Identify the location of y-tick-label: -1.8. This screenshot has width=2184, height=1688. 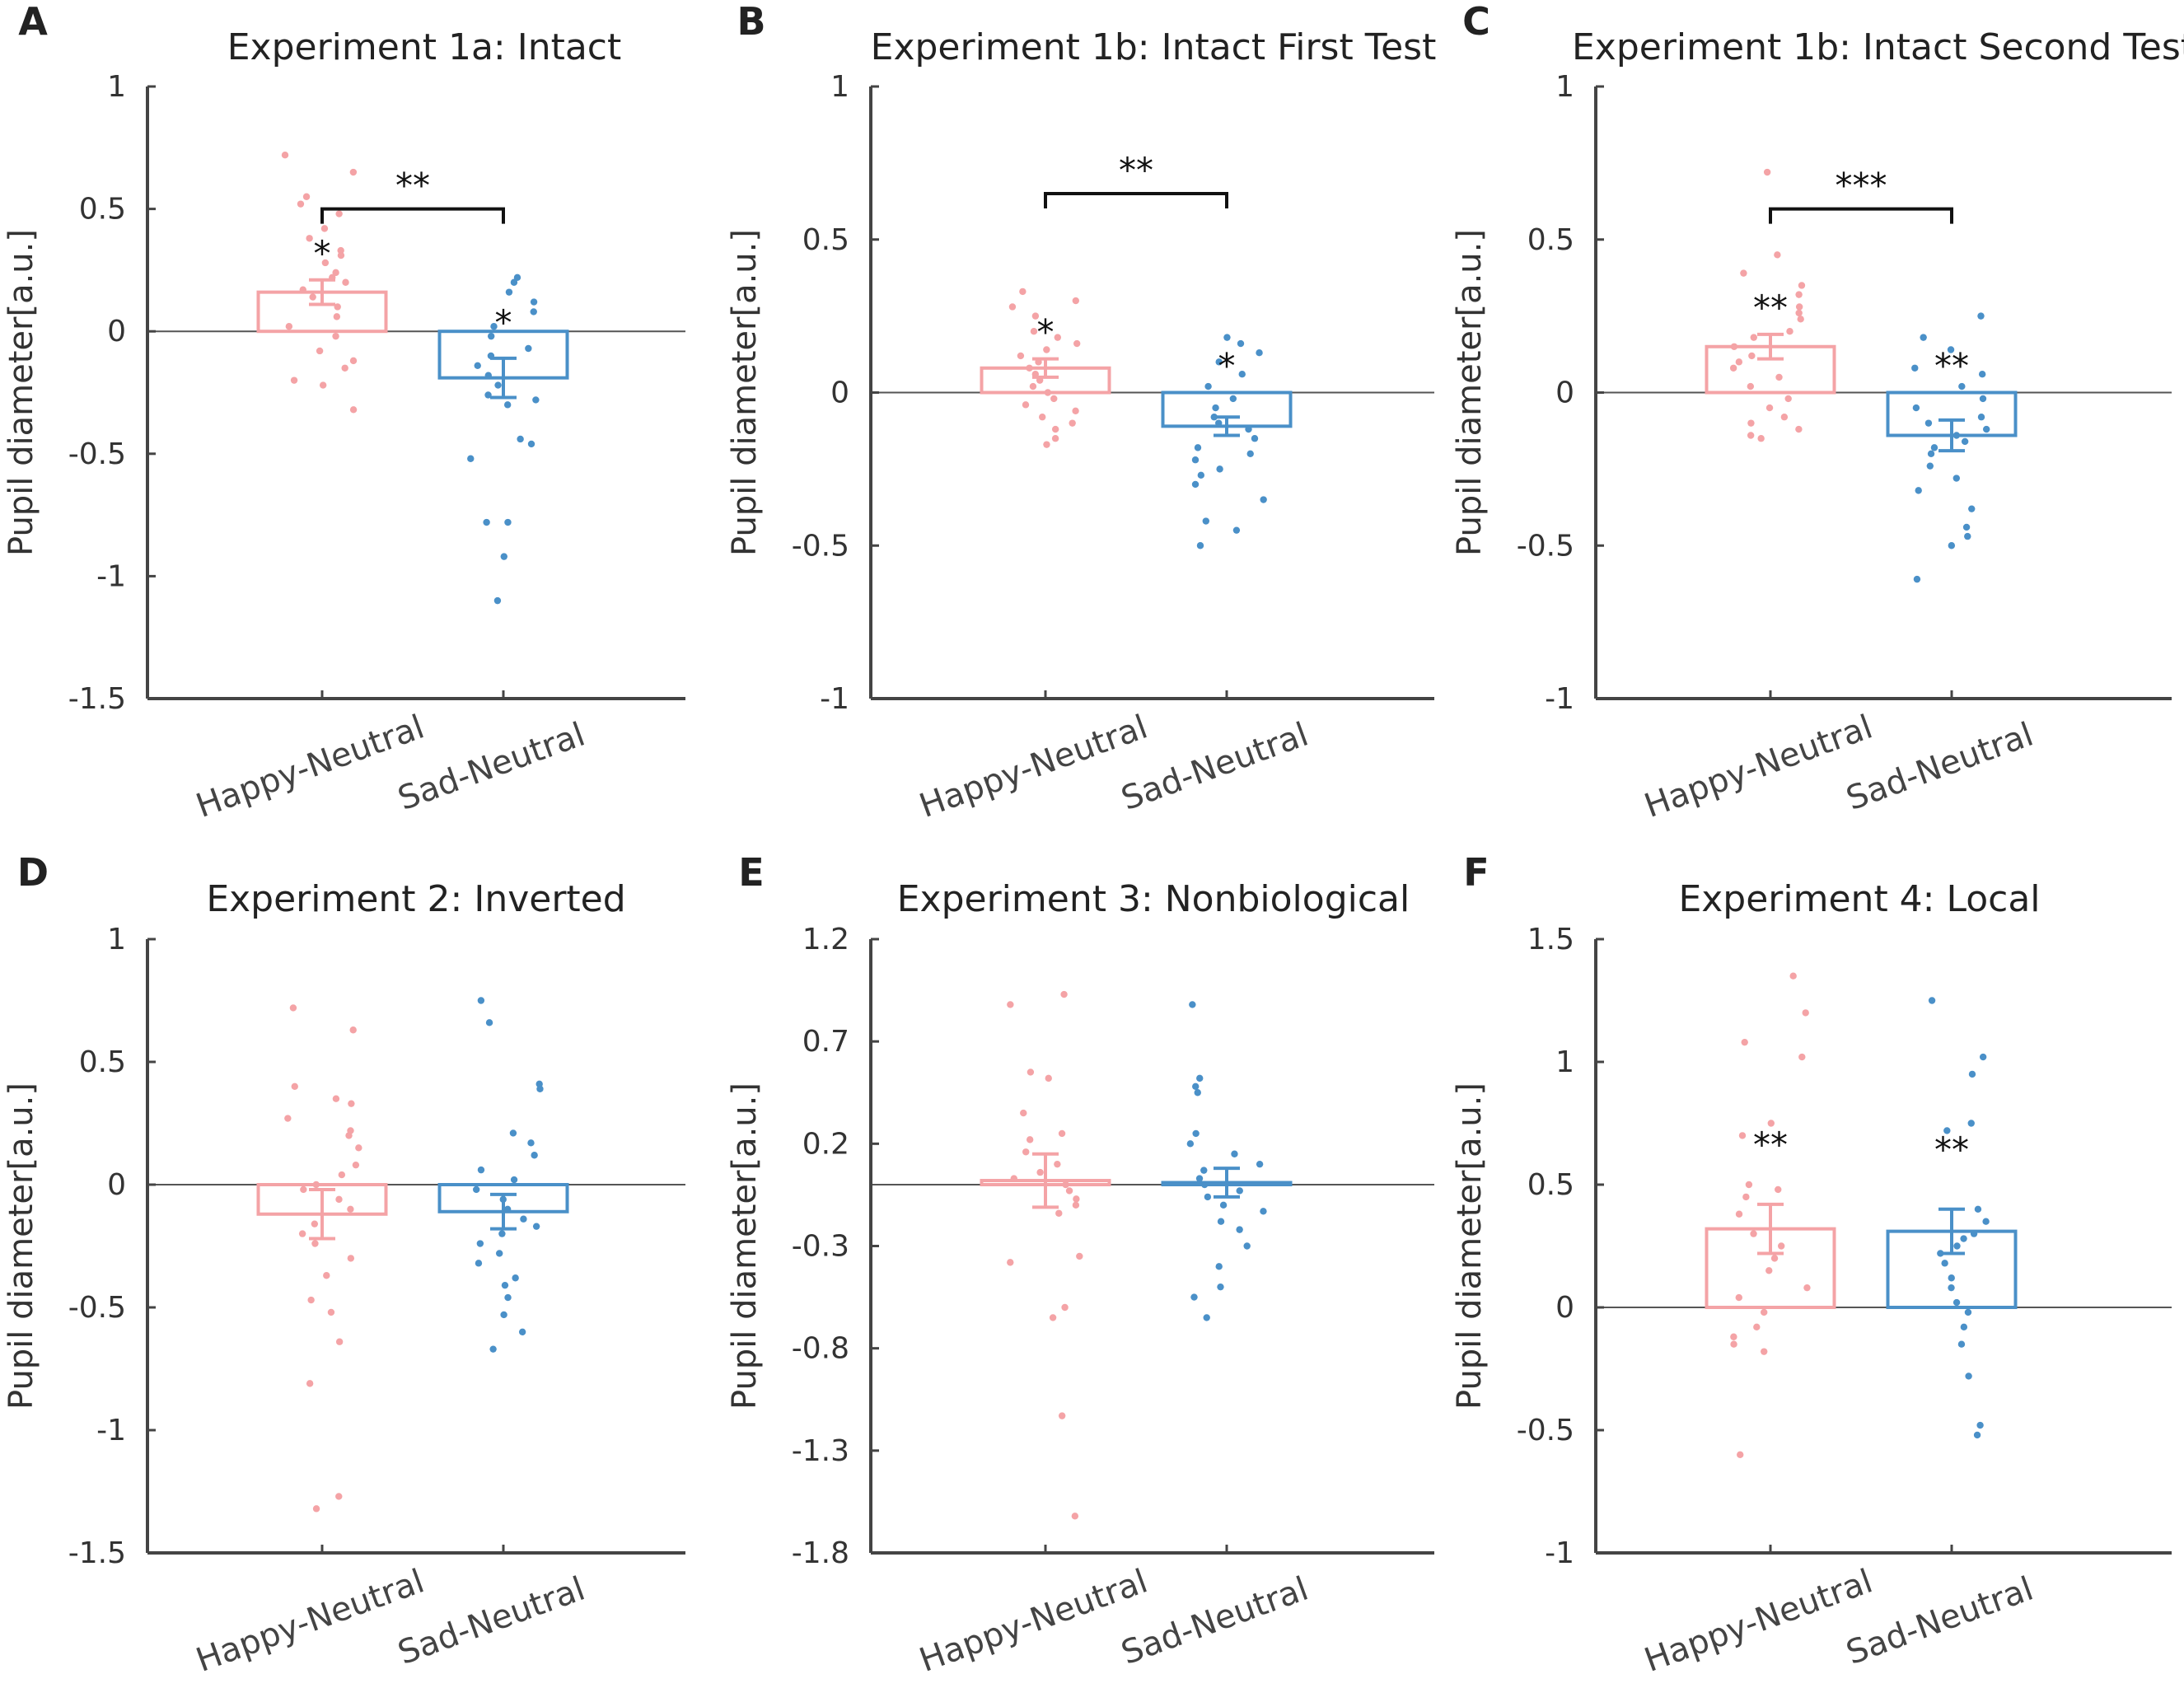
(820, 1553).